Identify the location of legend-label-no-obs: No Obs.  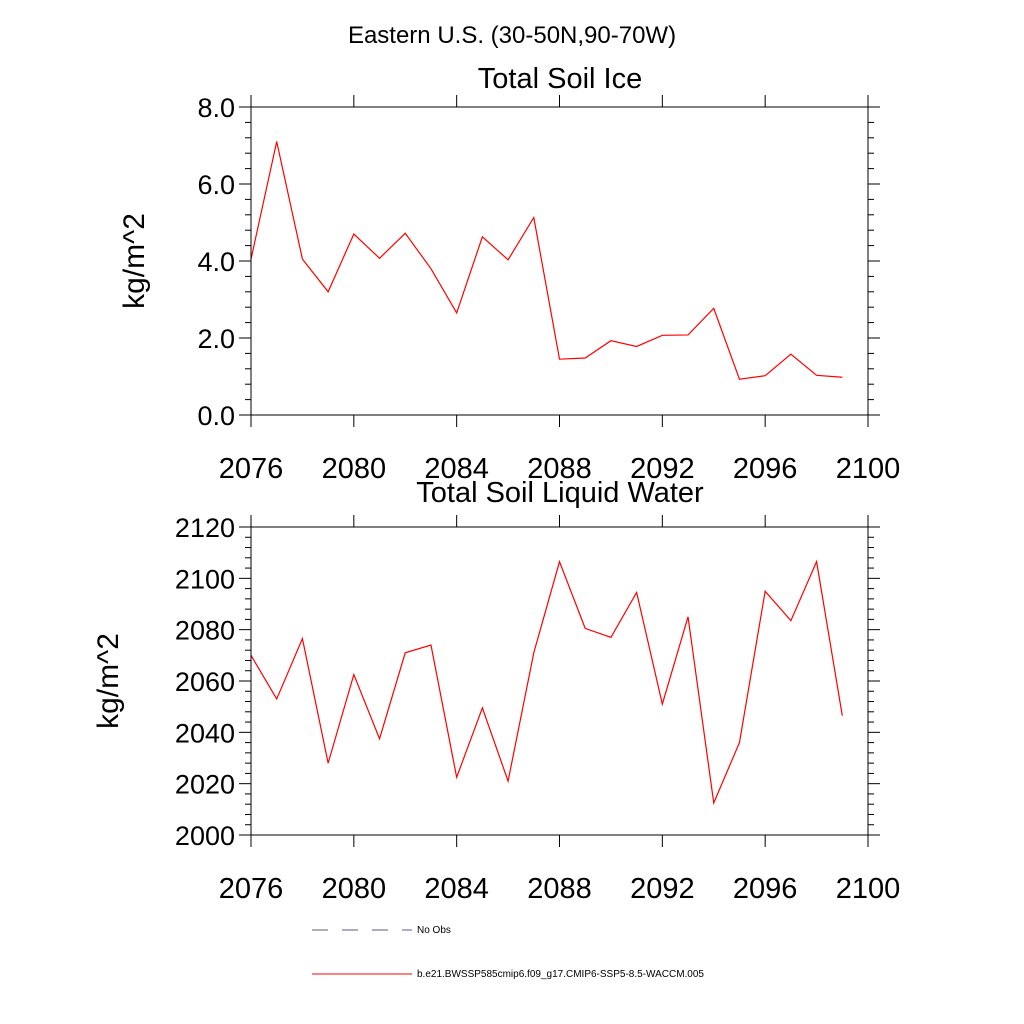
(434, 930).